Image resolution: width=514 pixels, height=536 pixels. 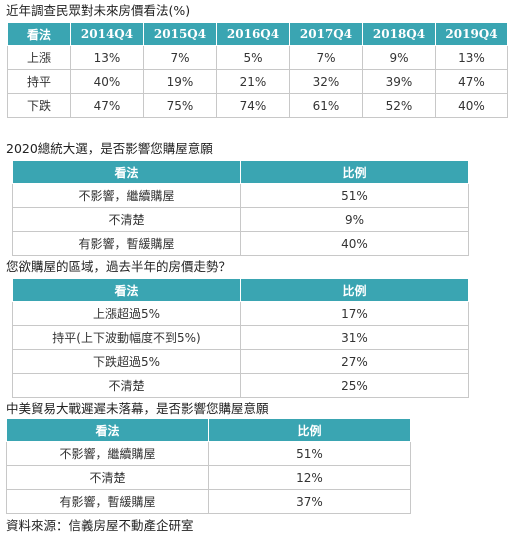 What do you see at coordinates (253, 57) in the screenshot?
I see `table-cell: 5%` at bounding box center [253, 57].